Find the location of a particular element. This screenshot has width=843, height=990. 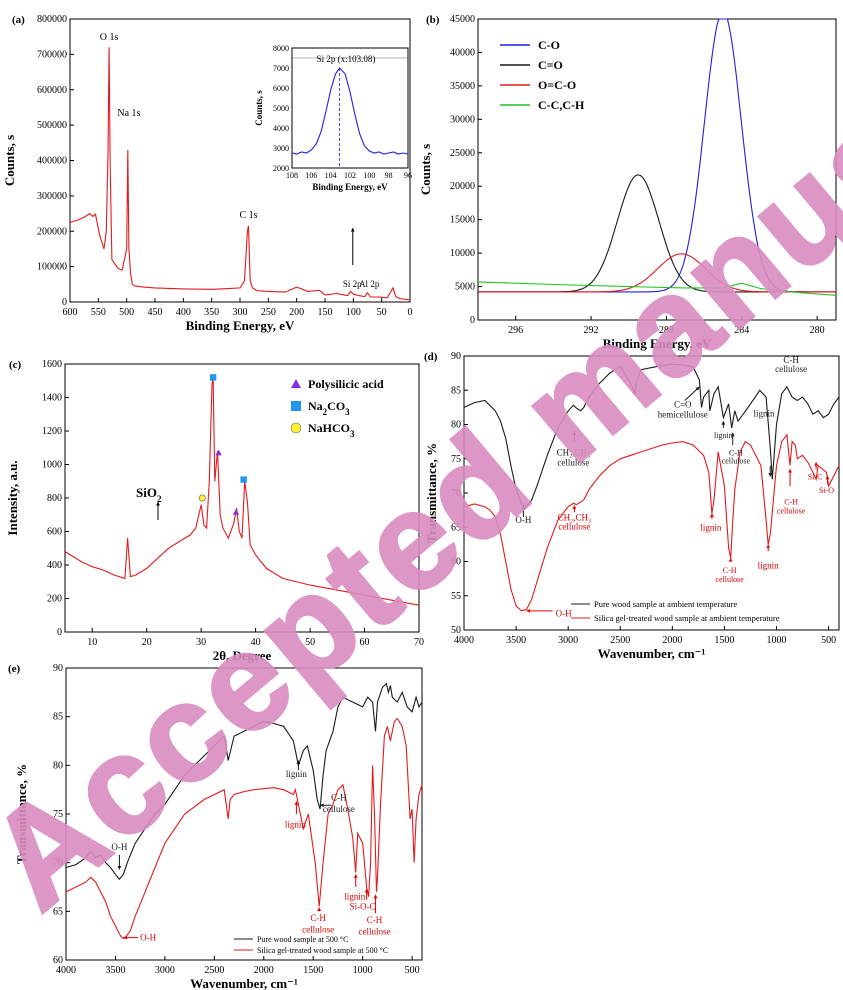

legend-entry: C=O is located at coordinates (550, 65).